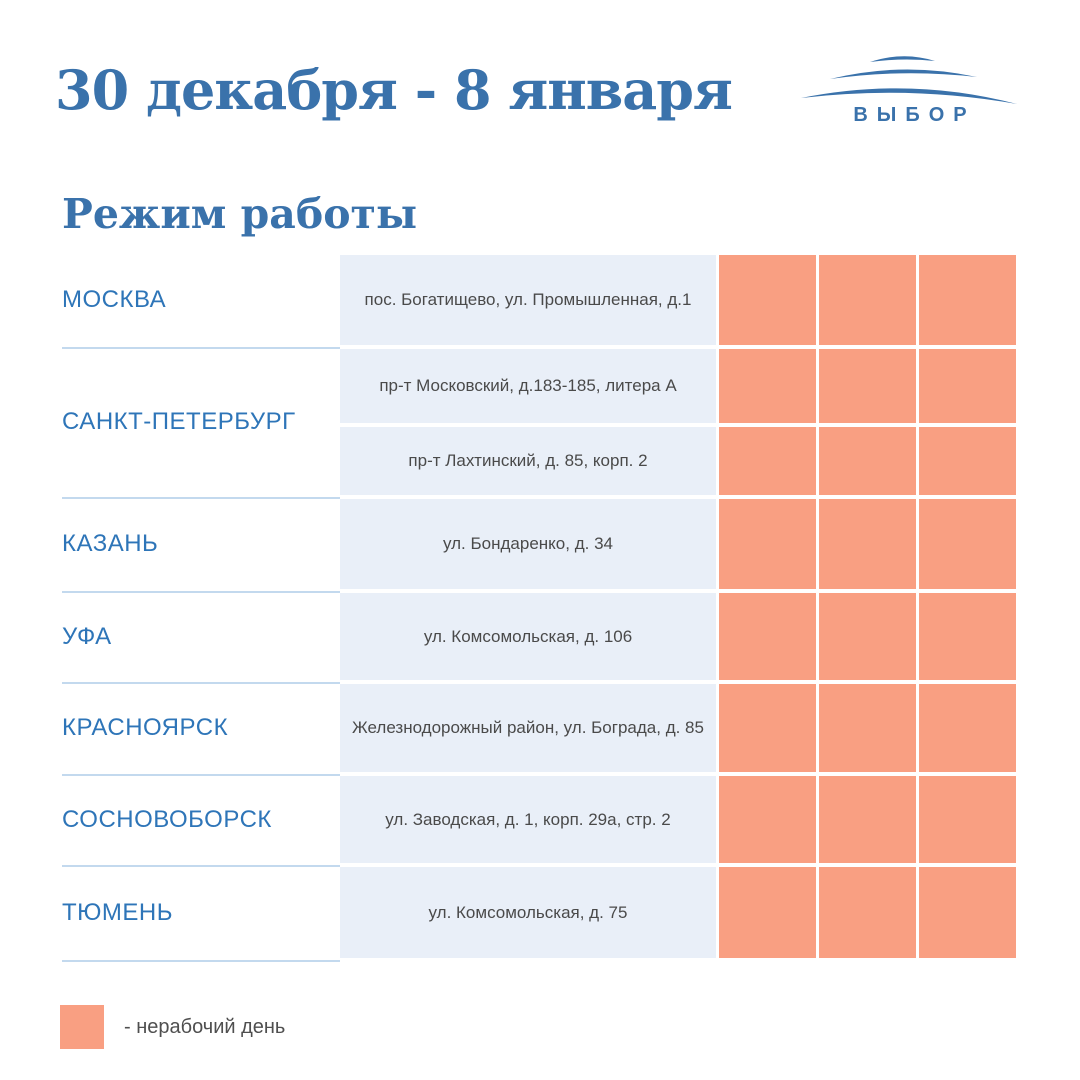  Describe the element at coordinates (528, 819) in the screenshot. I see `address-cell: ул. Заводская, д. 1, корп. 29а, стр. 2` at that location.